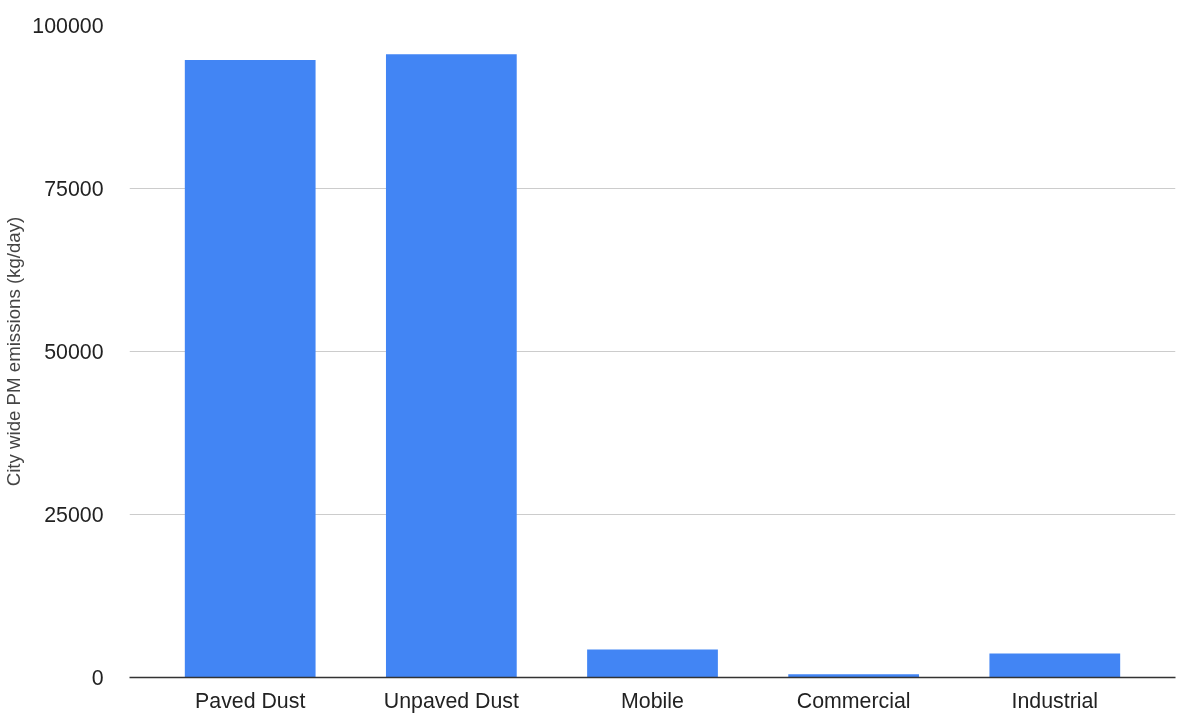 The image size is (1188, 722). I want to click on x-tick-label: Unpaved Dust, so click(451, 700).